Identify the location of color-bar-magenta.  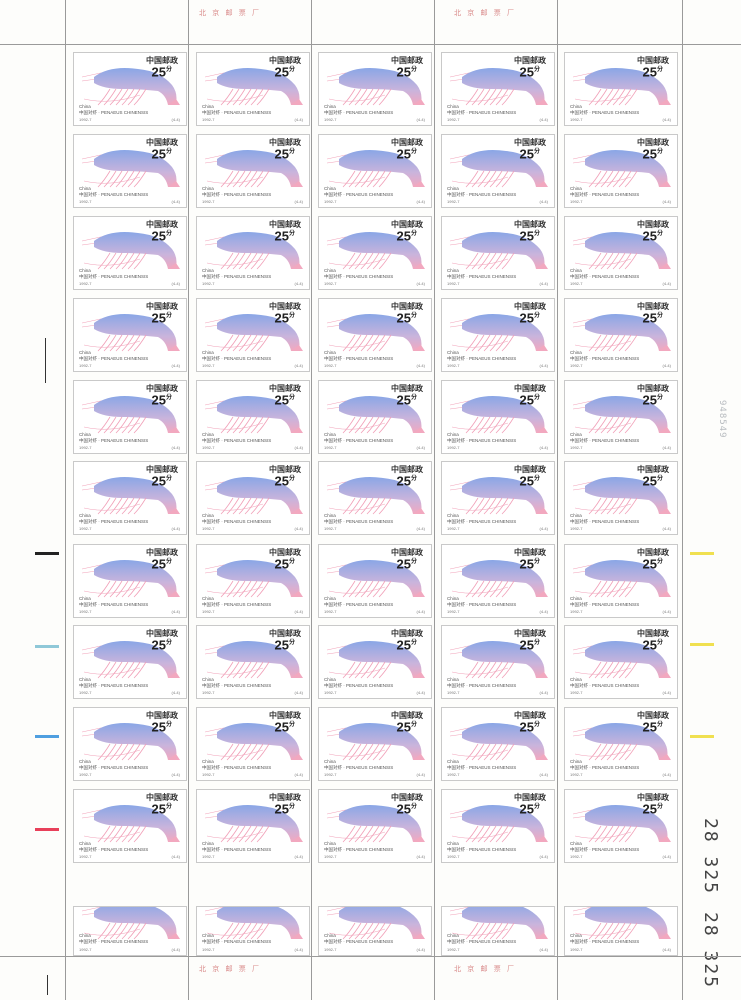
(47, 829).